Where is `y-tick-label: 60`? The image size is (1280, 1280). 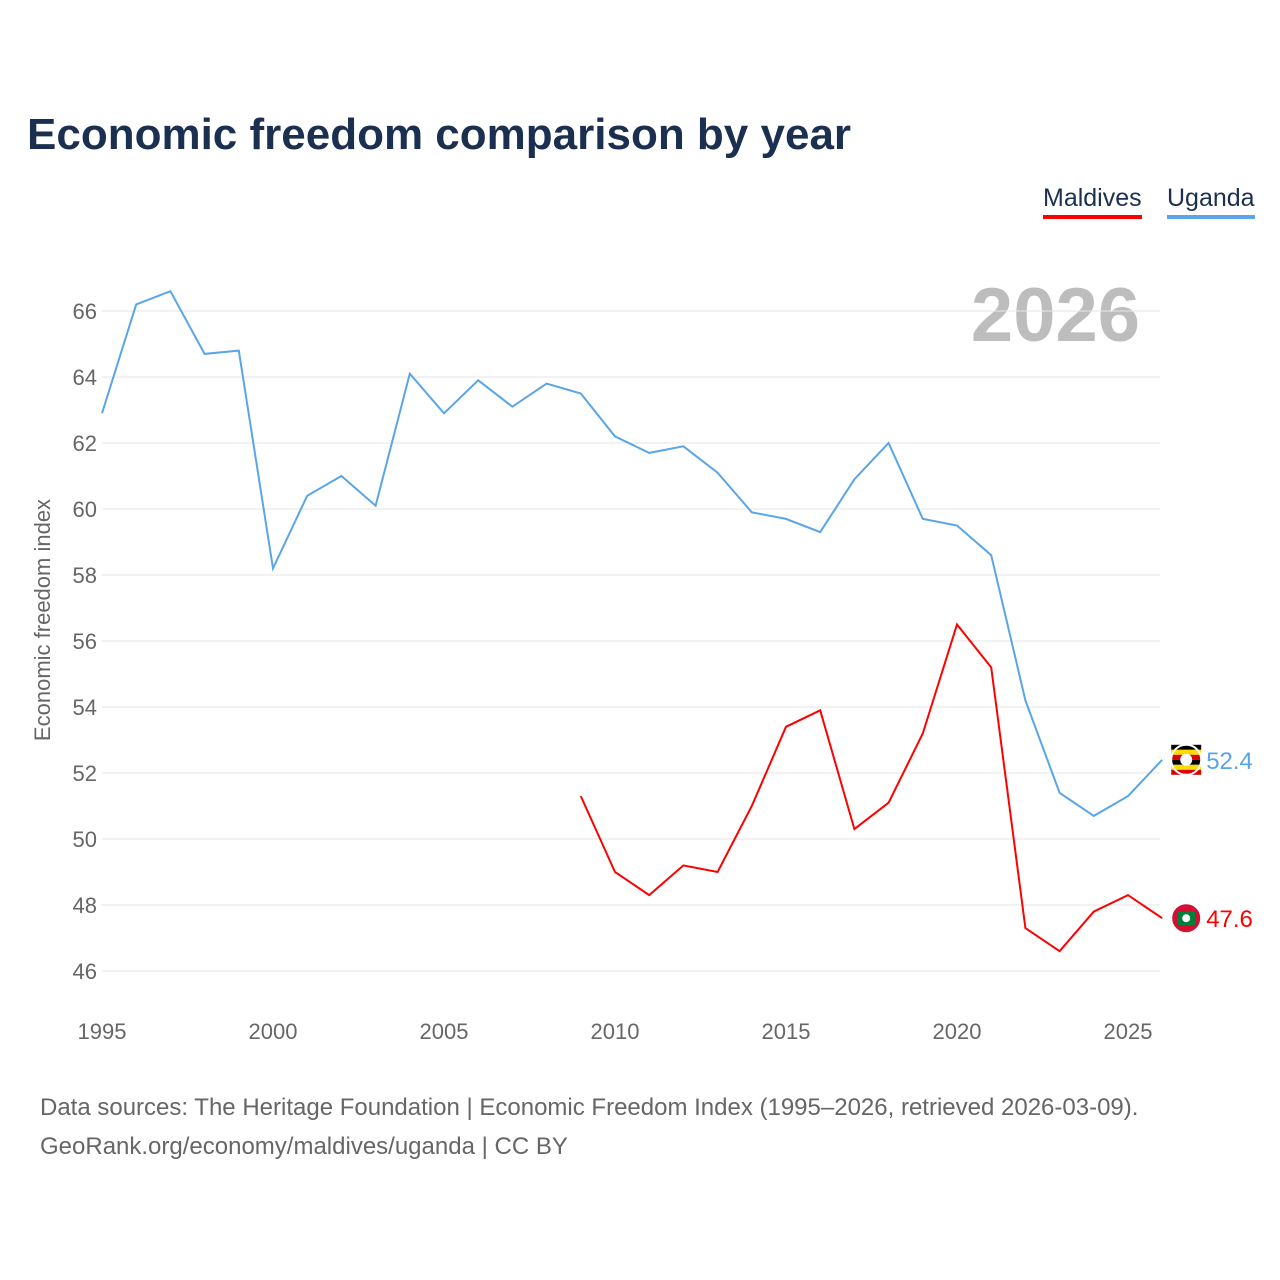
y-tick-label: 60 is located at coordinates (85, 509).